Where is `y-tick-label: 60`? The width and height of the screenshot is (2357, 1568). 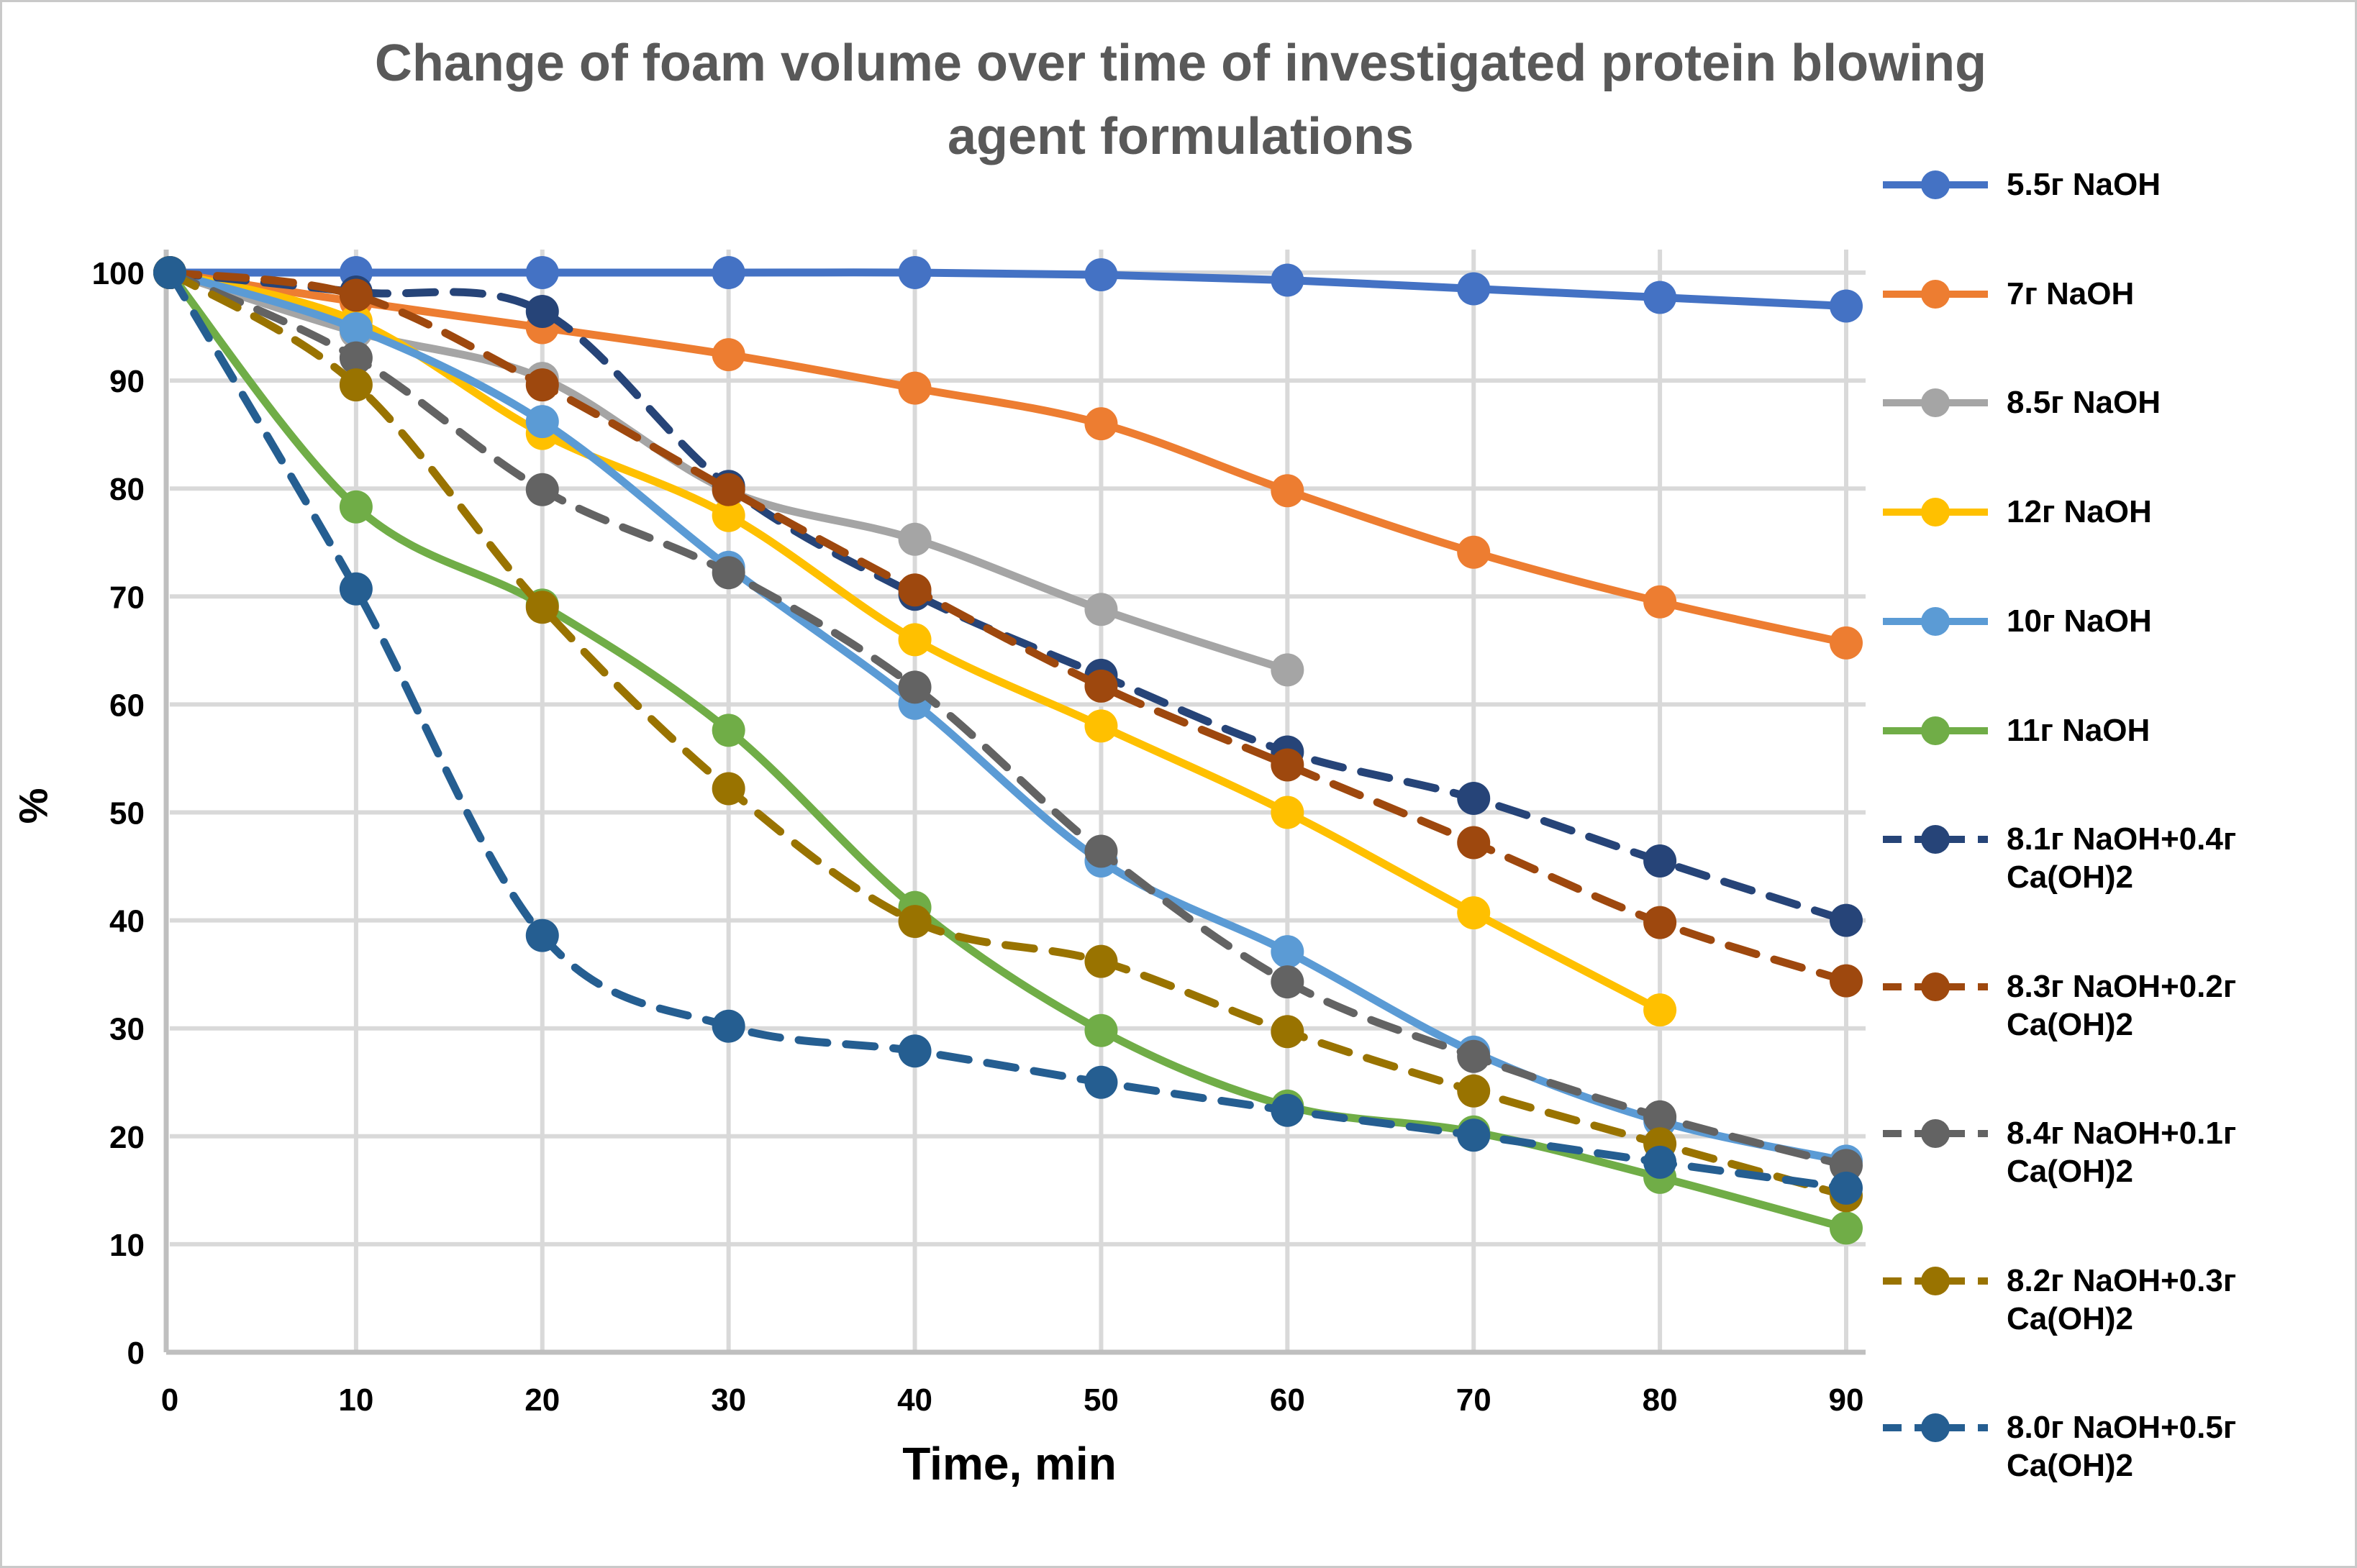 y-tick-label: 60 is located at coordinates (127, 706).